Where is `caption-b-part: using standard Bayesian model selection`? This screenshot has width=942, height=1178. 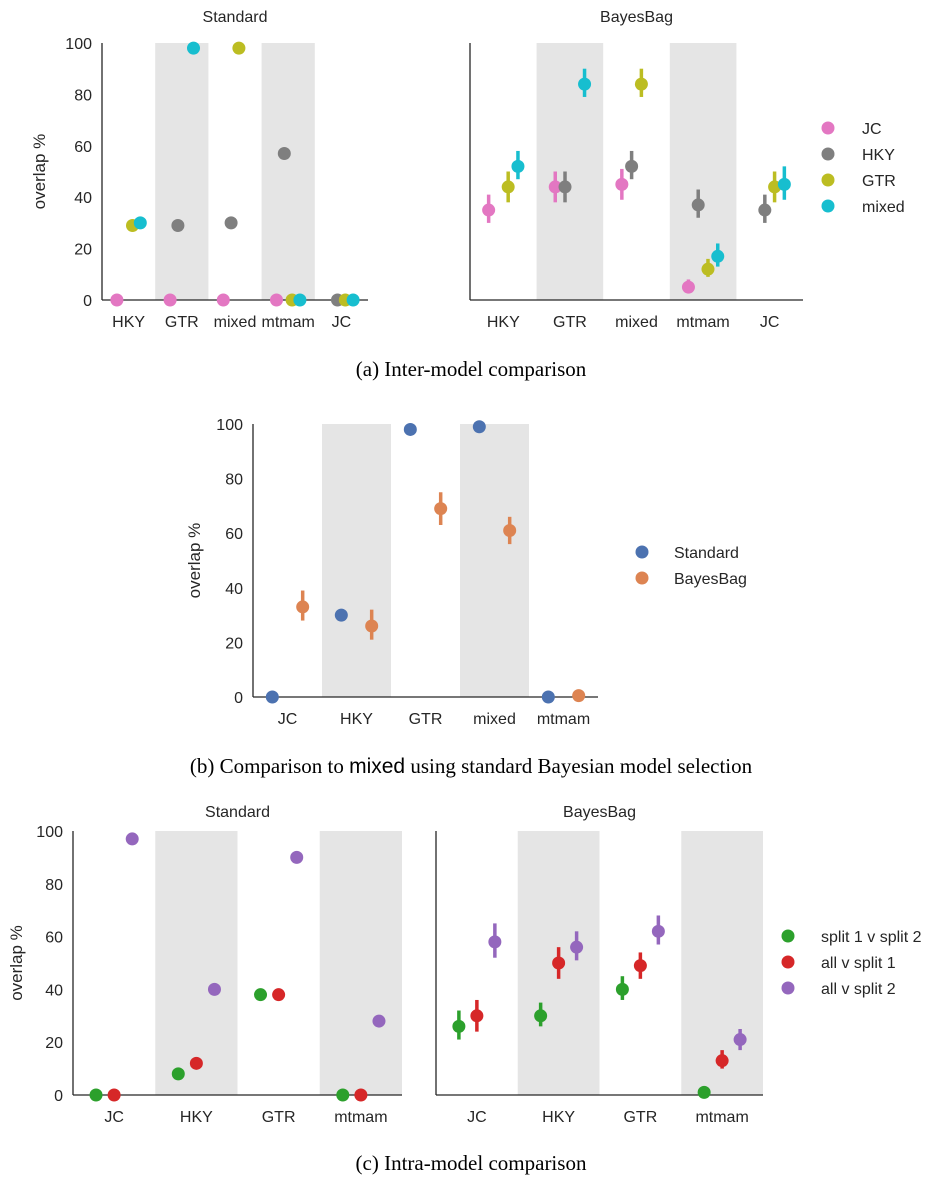 caption-b-part: using standard Bayesian model selection is located at coordinates (579, 766).